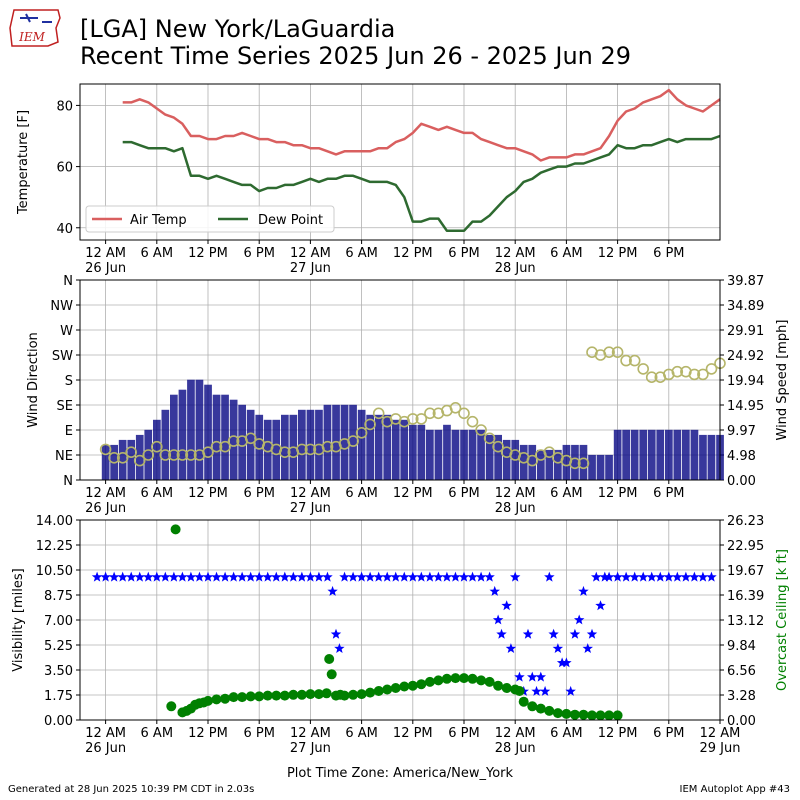 This screenshot has width=800, height=800. Describe the element at coordinates (413, 733) in the screenshot. I see `vis-xtick-label: 12 PM` at that location.